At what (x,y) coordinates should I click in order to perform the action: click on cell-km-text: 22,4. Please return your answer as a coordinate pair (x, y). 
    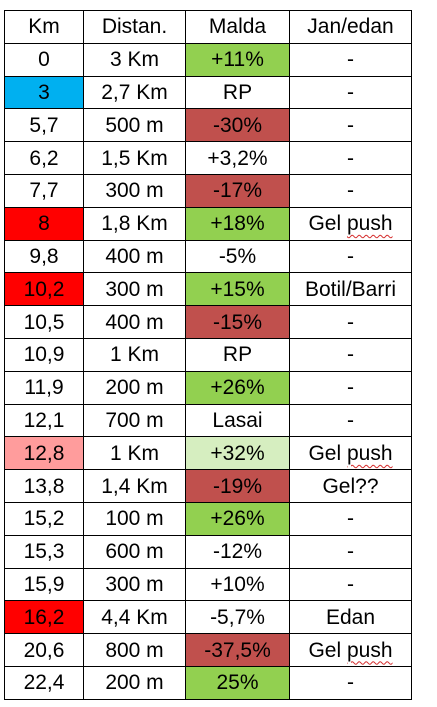
    Looking at the image, I should click on (44, 683).